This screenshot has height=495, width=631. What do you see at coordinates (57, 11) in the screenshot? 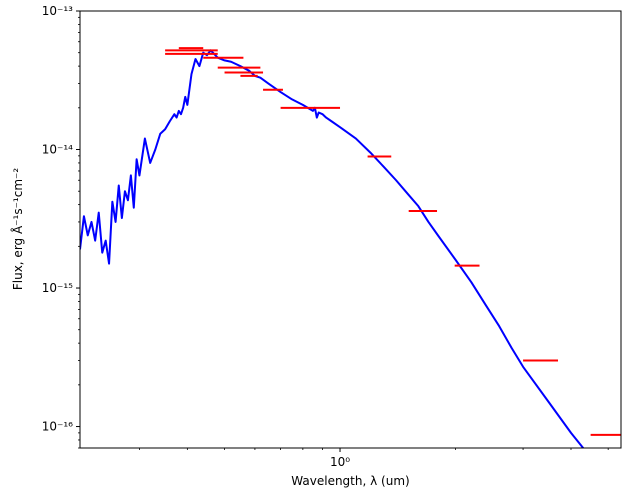
I see `y-tick-label: 10⁻¹³` at bounding box center [57, 11].